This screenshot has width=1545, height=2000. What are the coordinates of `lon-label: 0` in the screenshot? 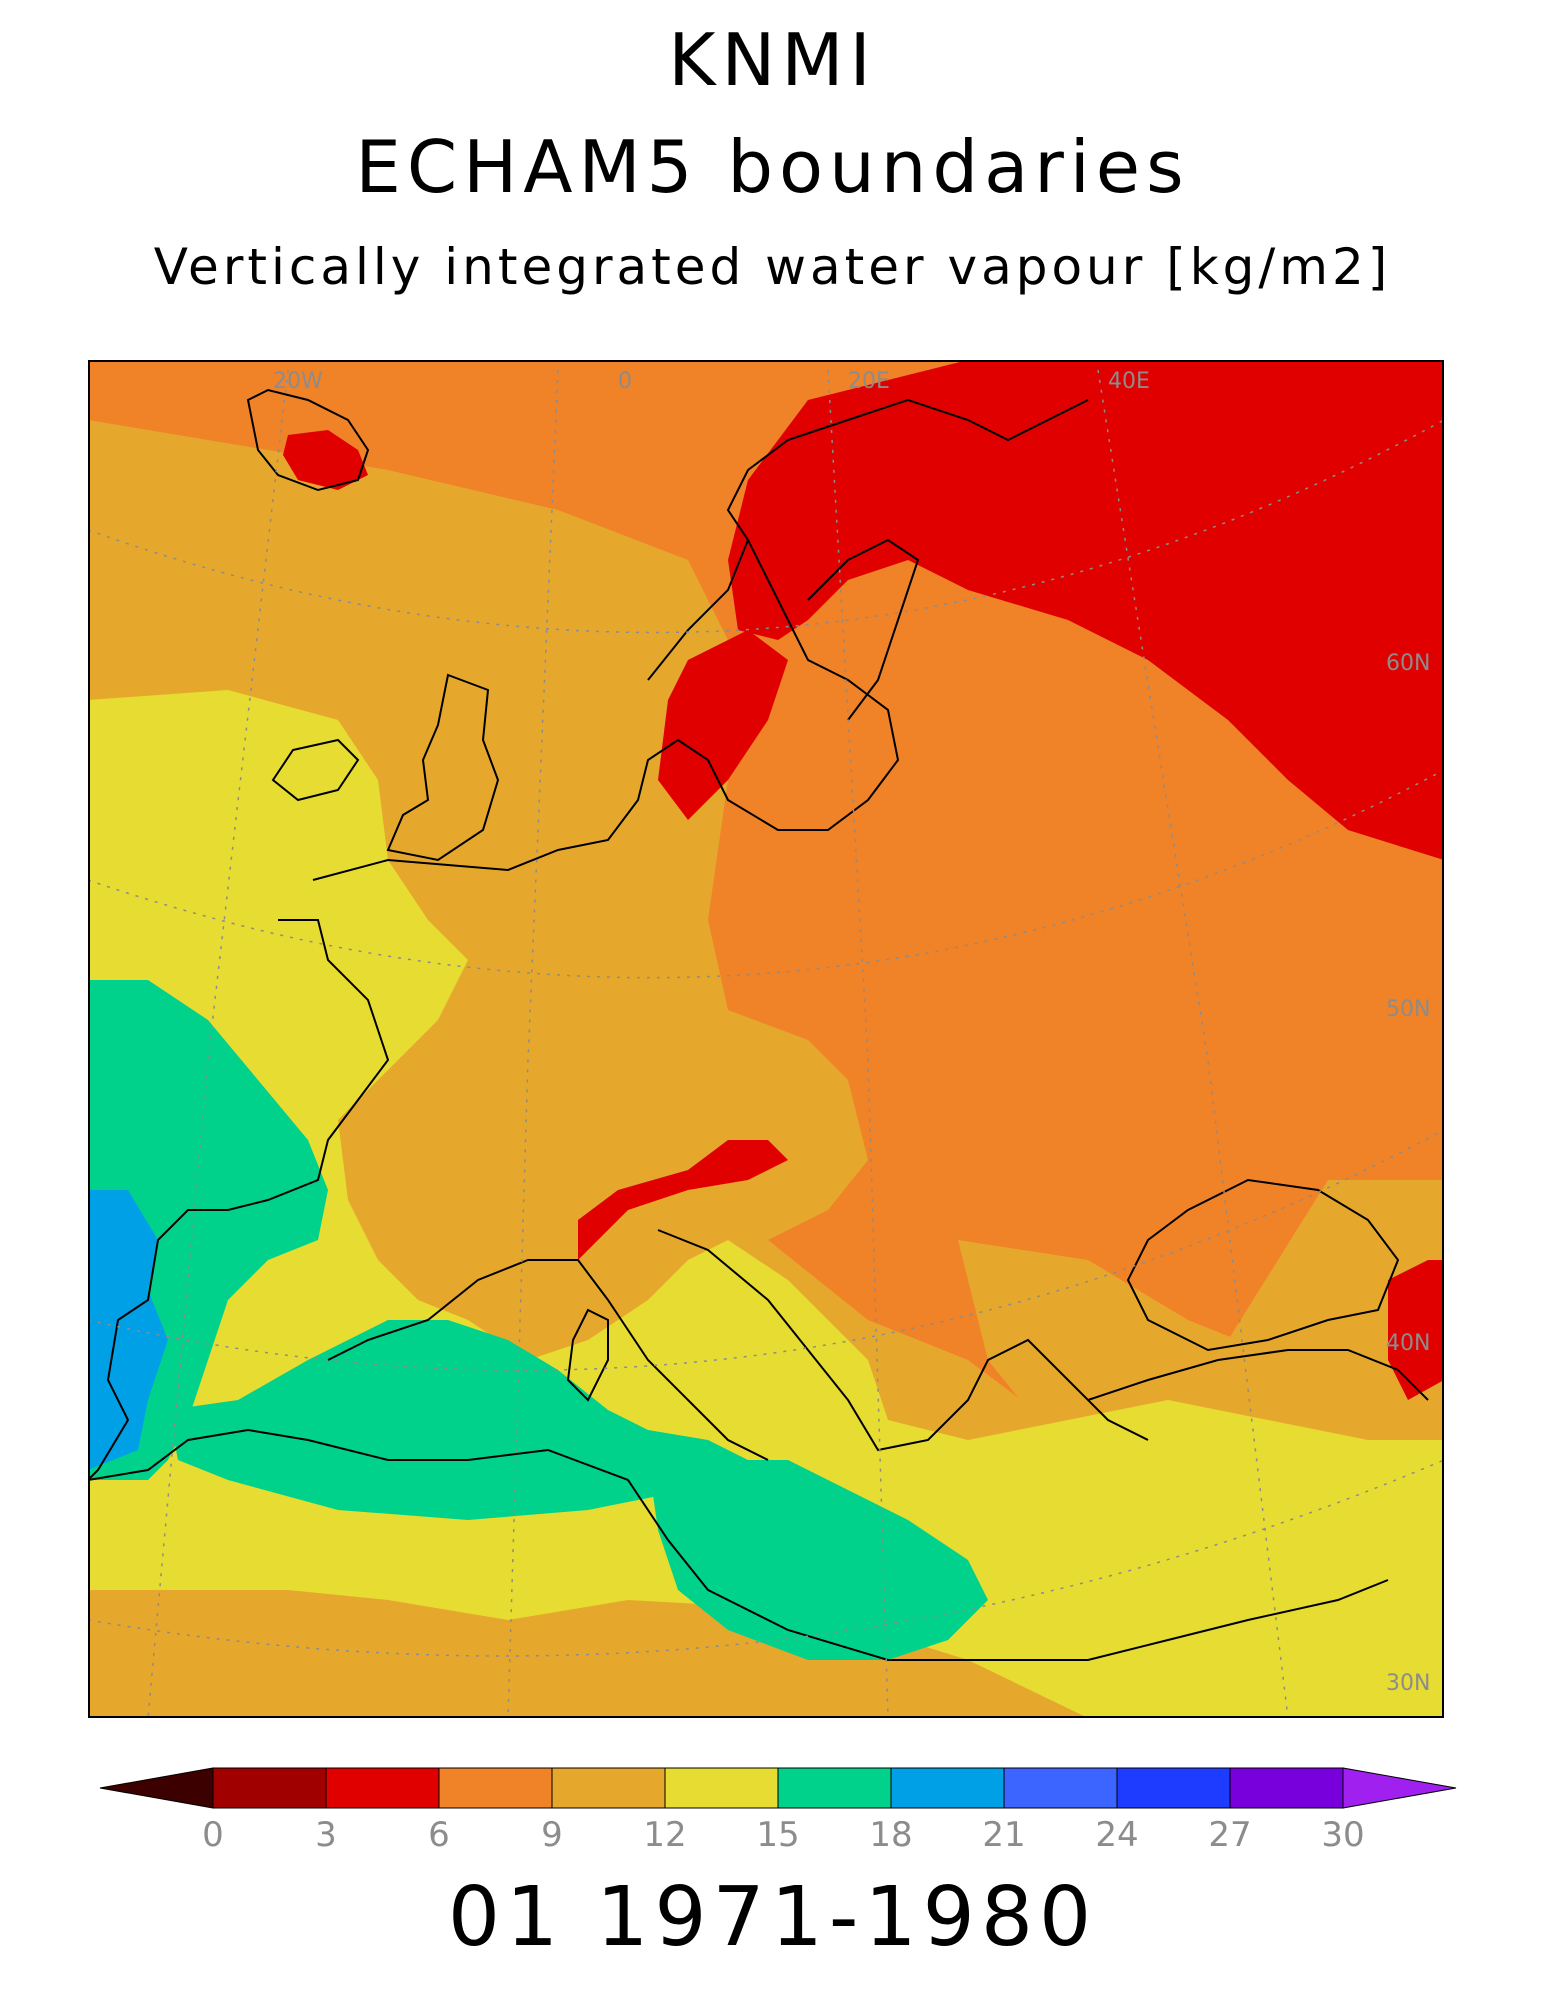 It's located at (625, 381).